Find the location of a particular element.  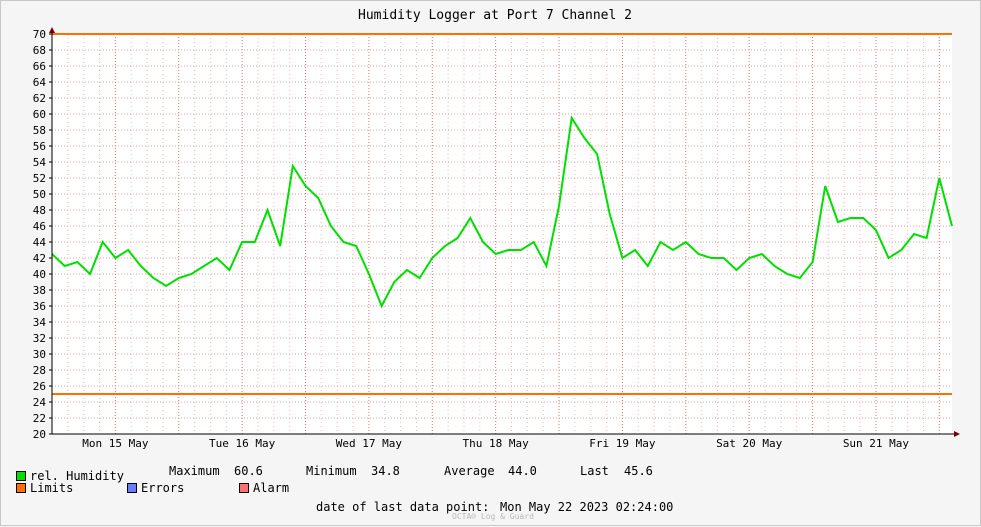

x-axis-arrow-icon is located at coordinates (957, 434).